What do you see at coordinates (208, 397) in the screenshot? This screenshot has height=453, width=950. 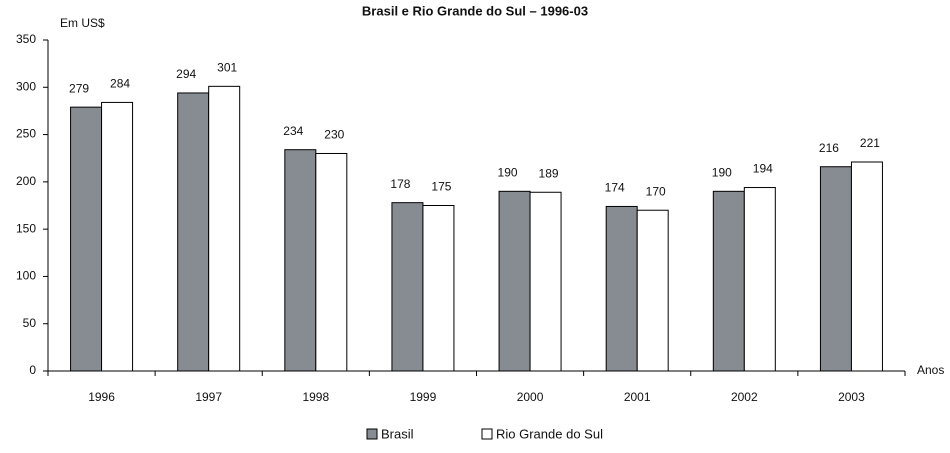 I see `x-tick-label: 1997` at bounding box center [208, 397].